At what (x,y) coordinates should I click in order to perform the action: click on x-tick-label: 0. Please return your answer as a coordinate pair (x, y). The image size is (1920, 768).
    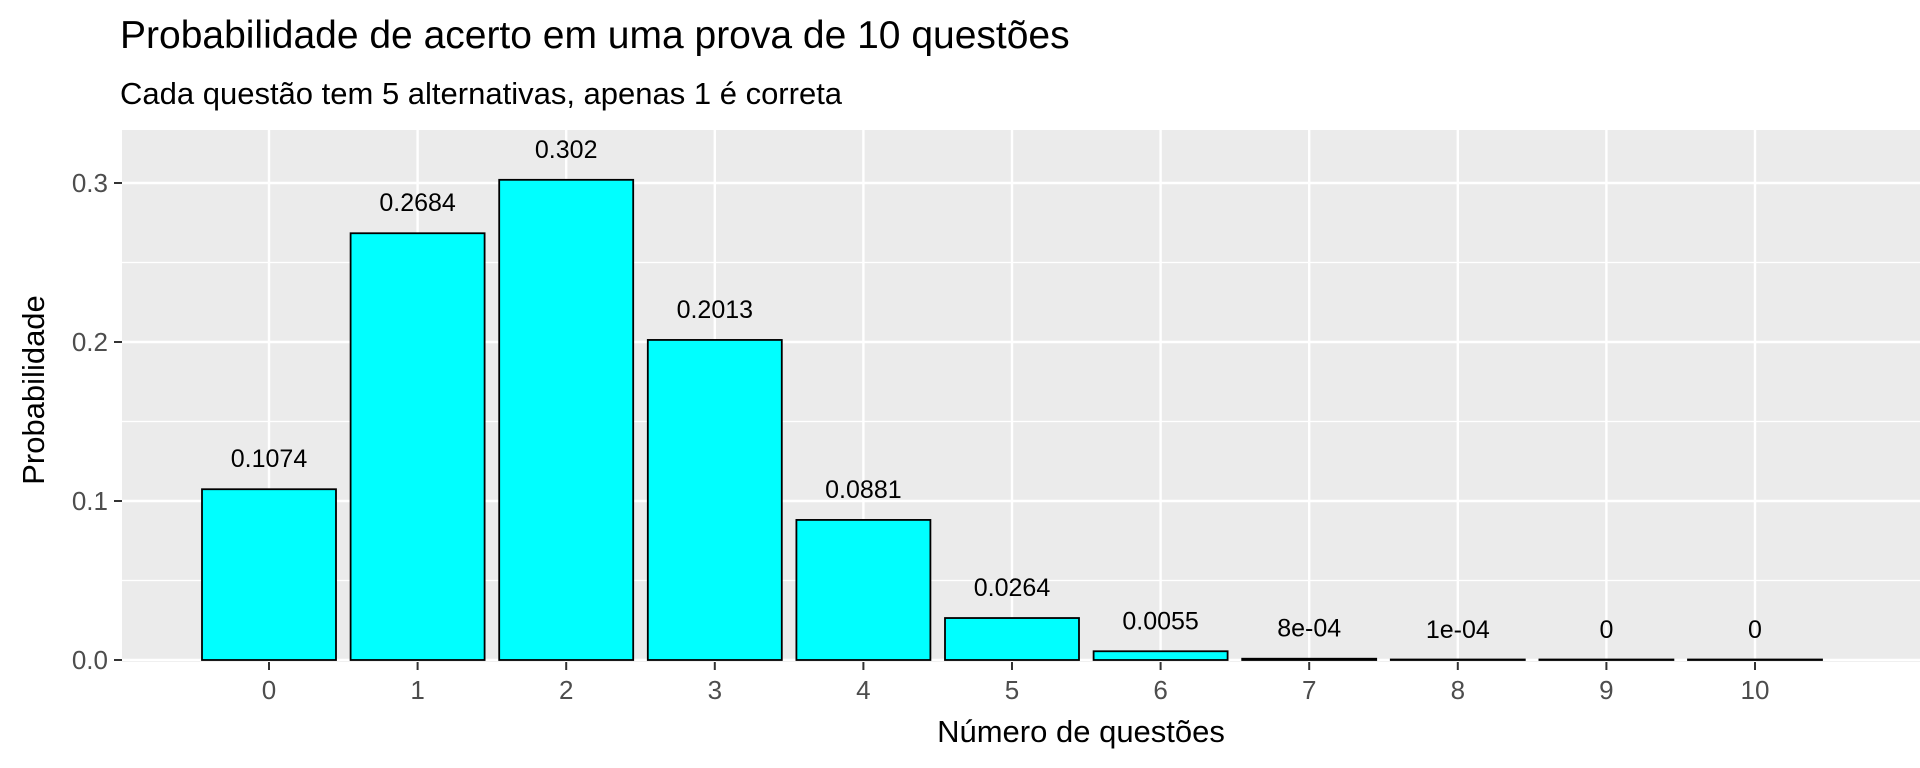
    Looking at the image, I should click on (269, 690).